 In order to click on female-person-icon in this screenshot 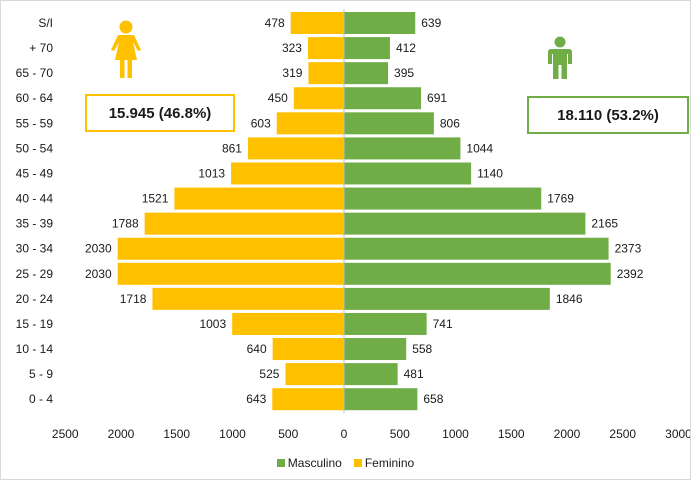, I will do `click(126, 52)`.